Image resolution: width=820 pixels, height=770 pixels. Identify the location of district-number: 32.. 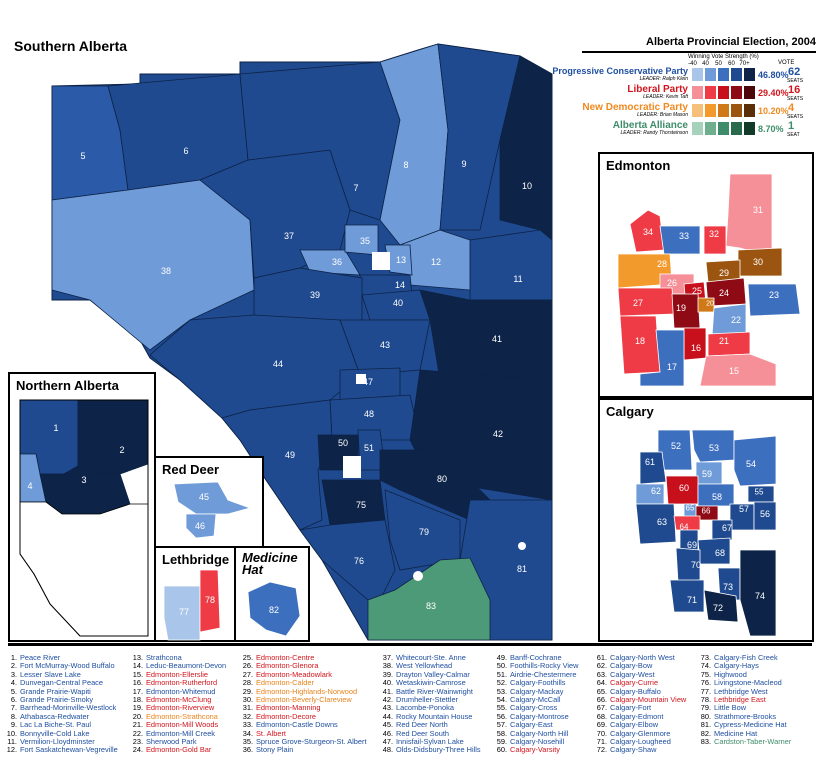
(247, 716).